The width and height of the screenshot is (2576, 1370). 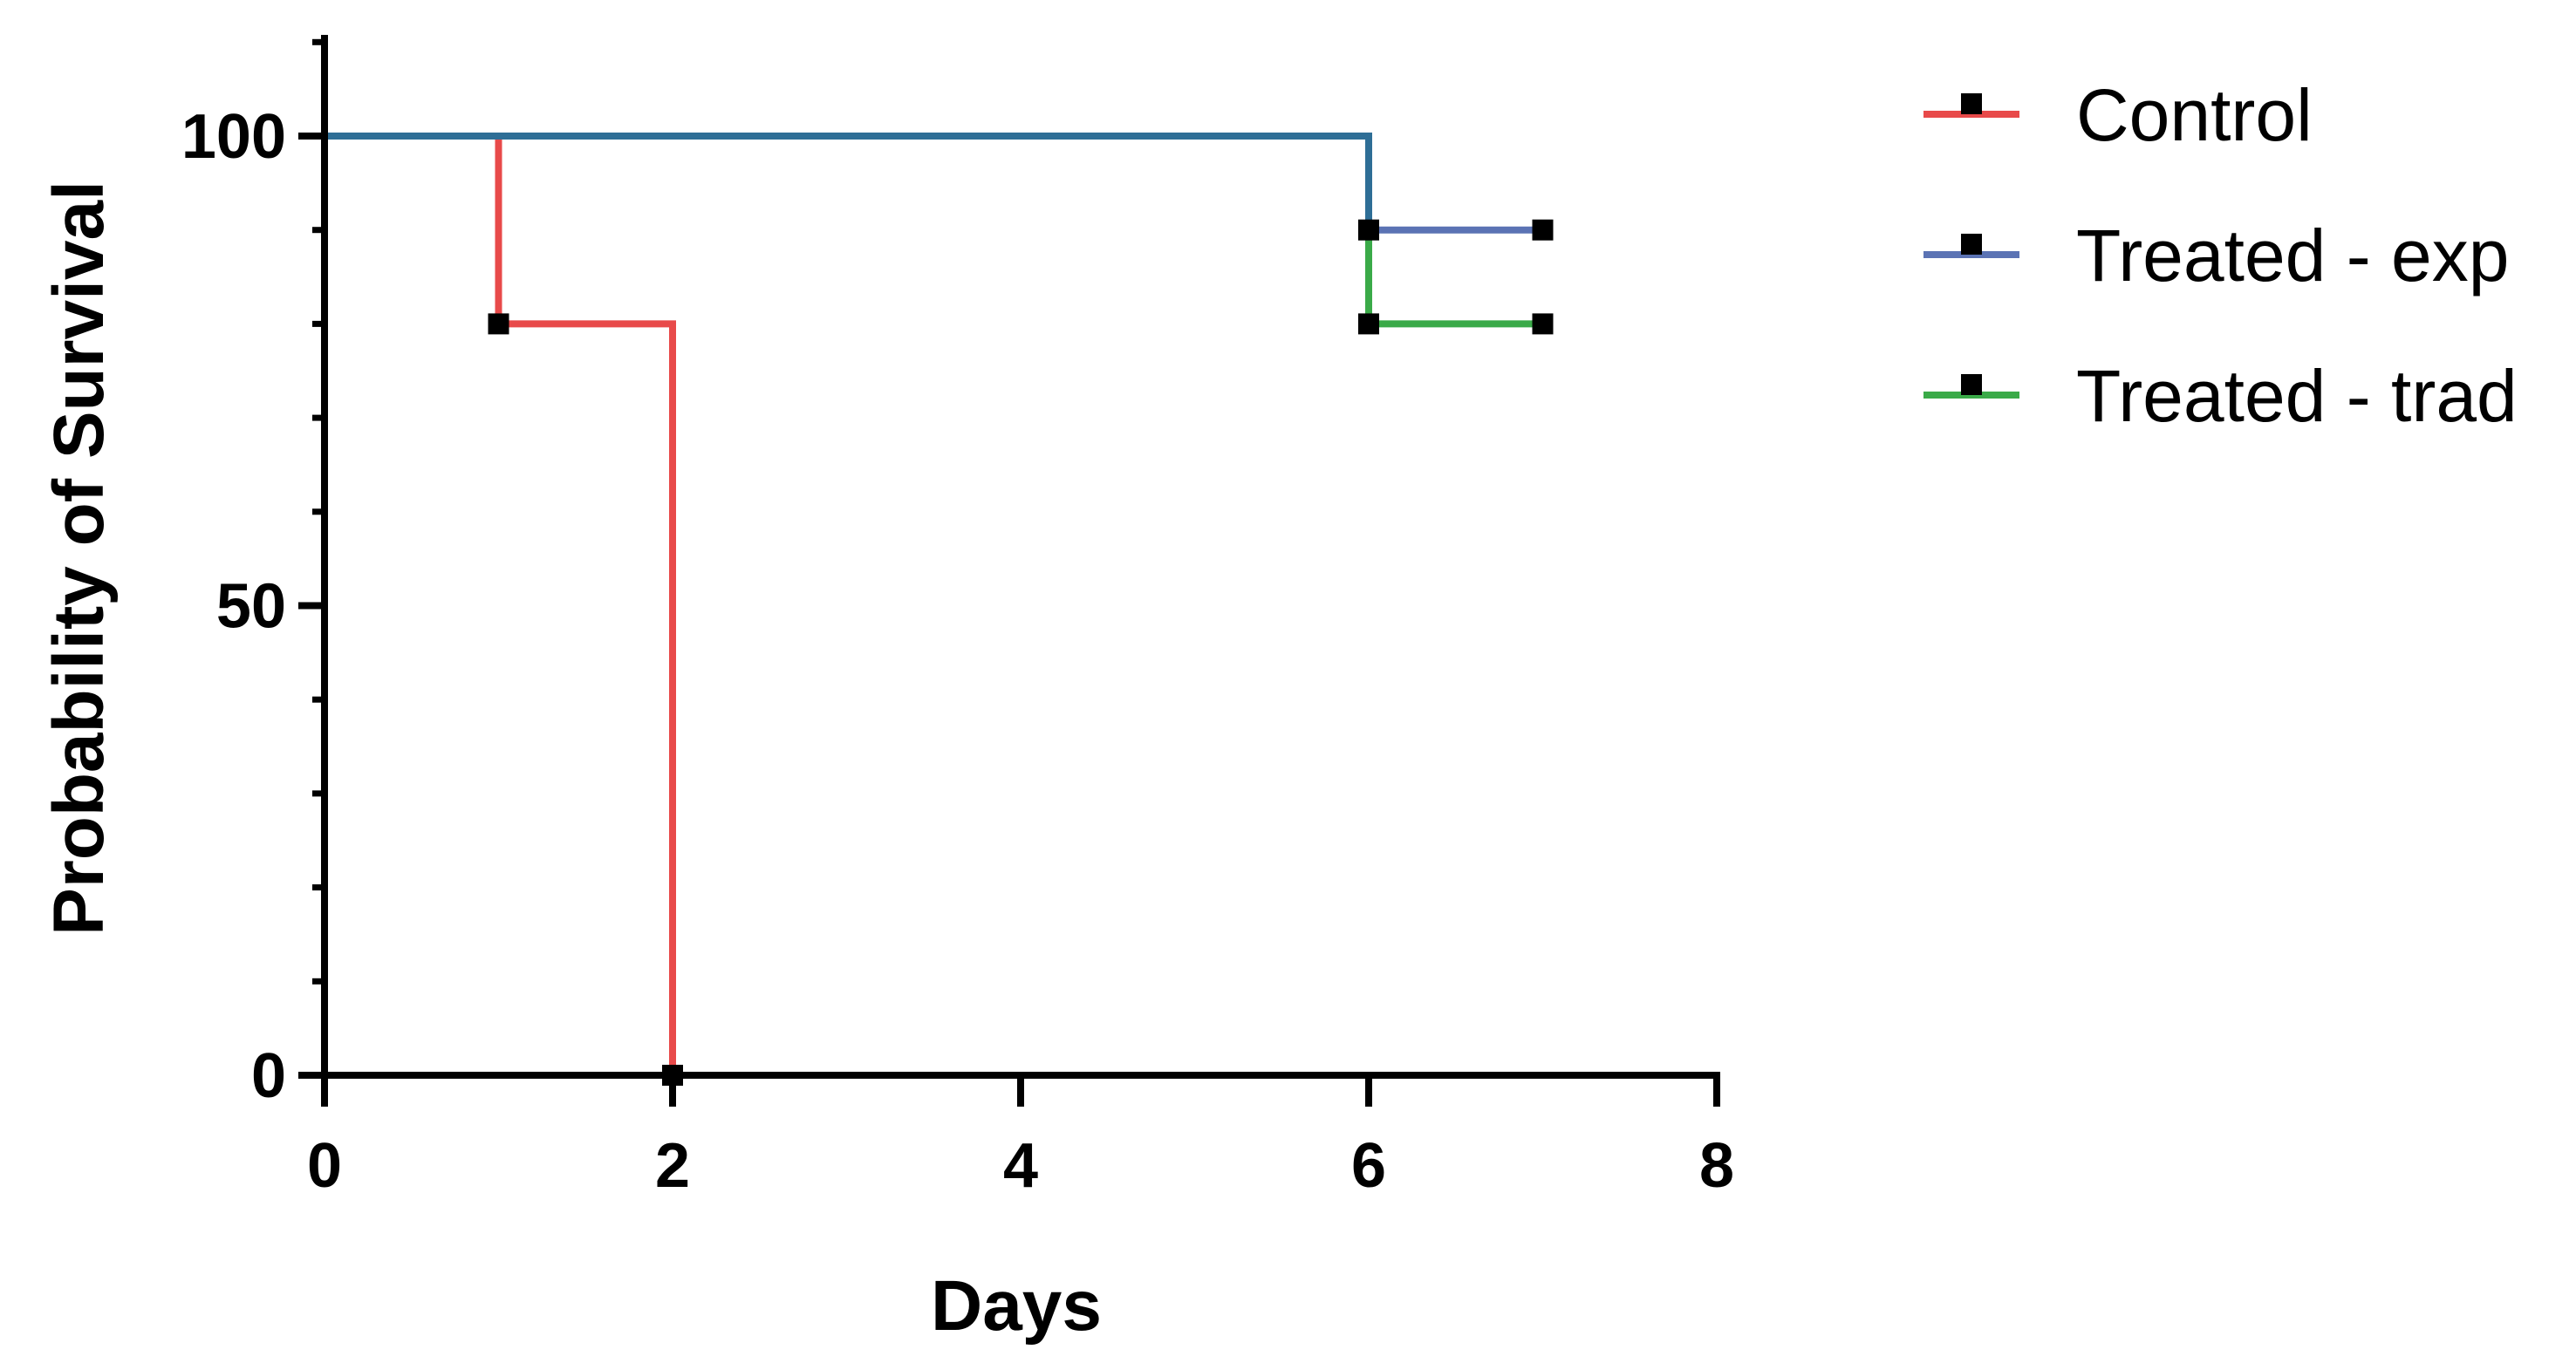 I want to click on y-tick-label: 100, so click(x=233, y=137).